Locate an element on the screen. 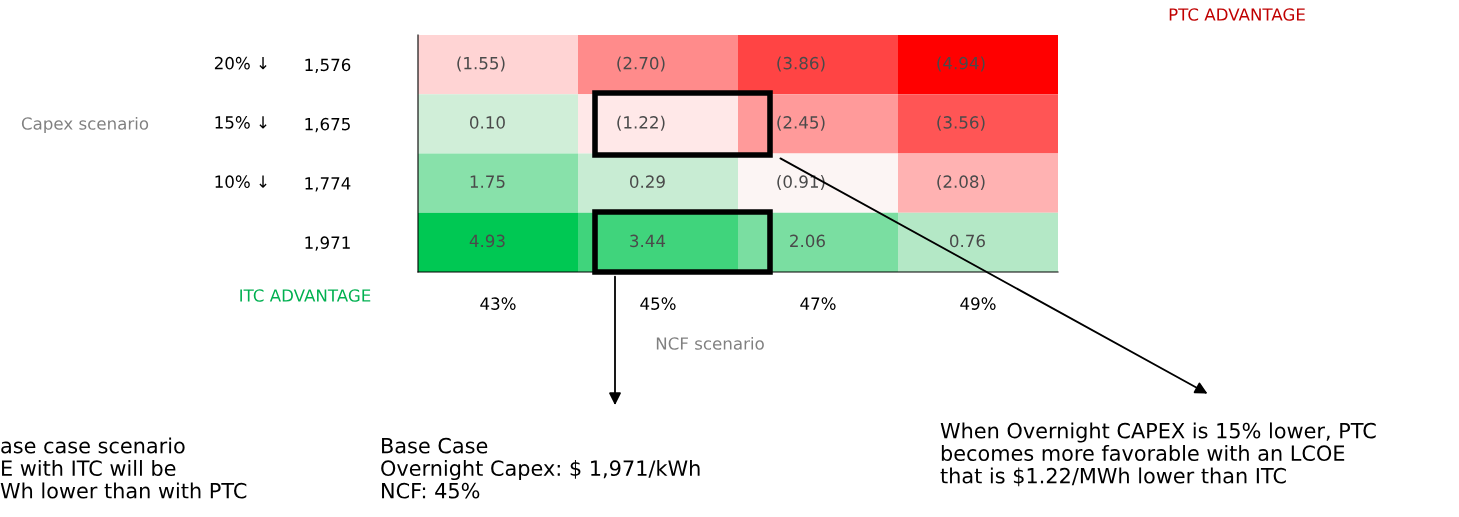 The height and width of the screenshot is (517, 1459). x-tick-label: 45% is located at coordinates (658, 303).